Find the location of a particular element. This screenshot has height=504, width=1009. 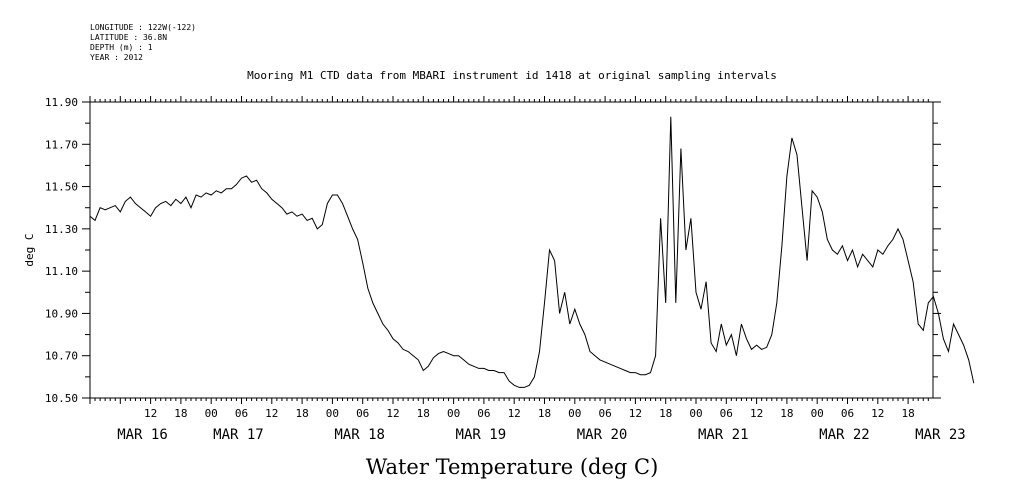

x-date-label: MAR 17 is located at coordinates (238, 435).